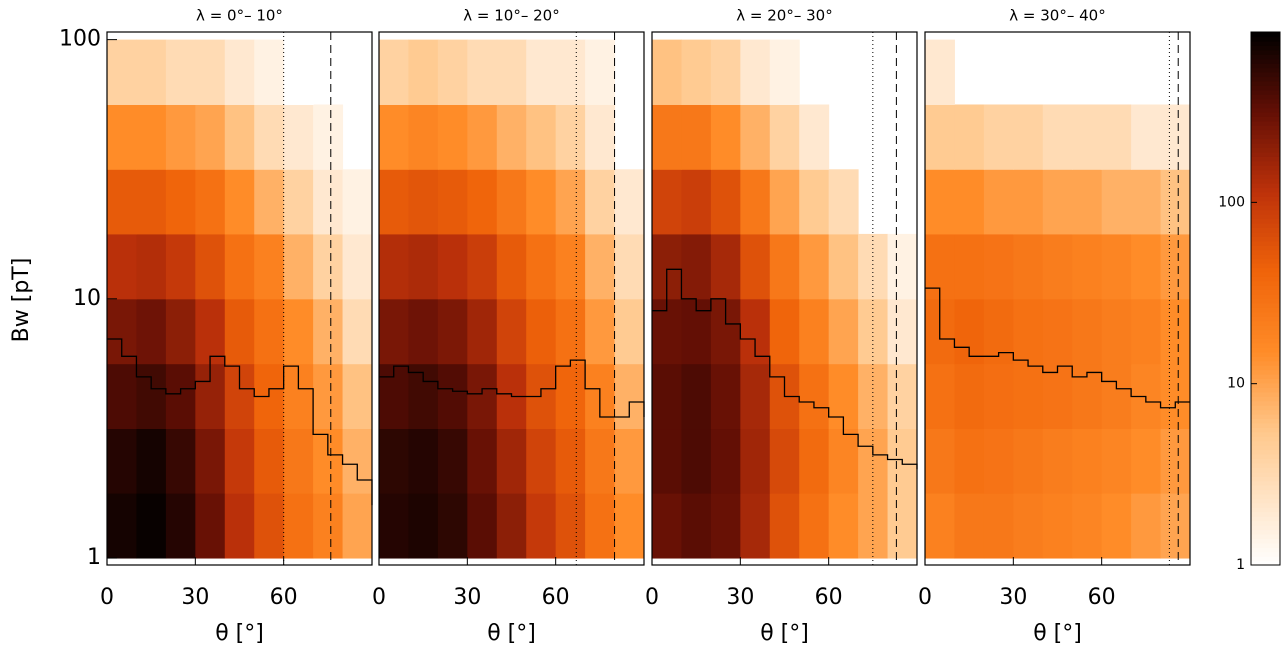 The width and height of the screenshot is (1283, 661). What do you see at coordinates (87, 298) in the screenshot?
I see `y-tick-label: 10` at bounding box center [87, 298].